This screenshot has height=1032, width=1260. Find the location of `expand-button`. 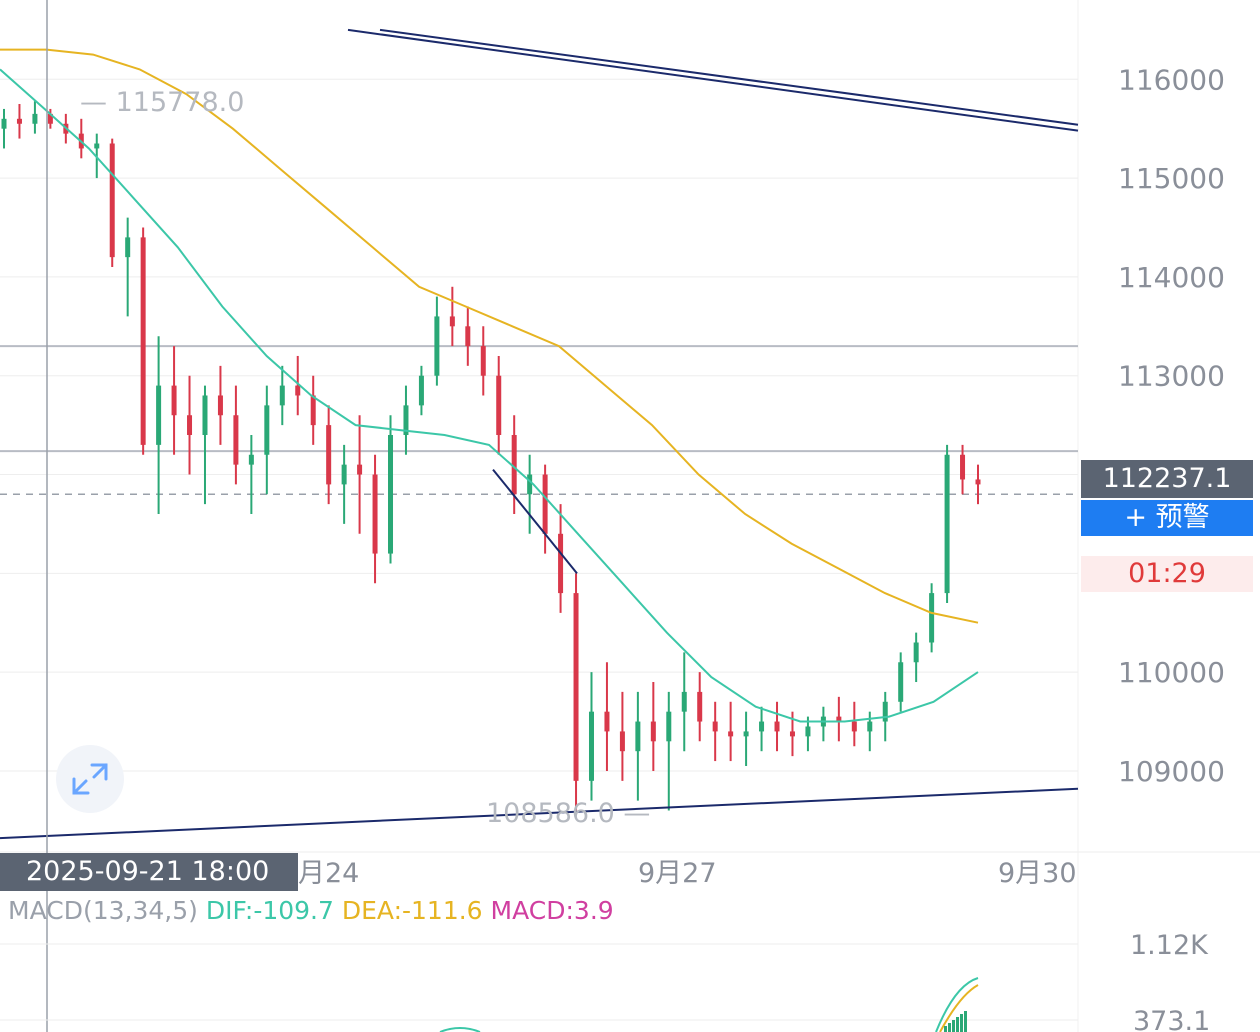

expand-button is located at coordinates (90, 779).